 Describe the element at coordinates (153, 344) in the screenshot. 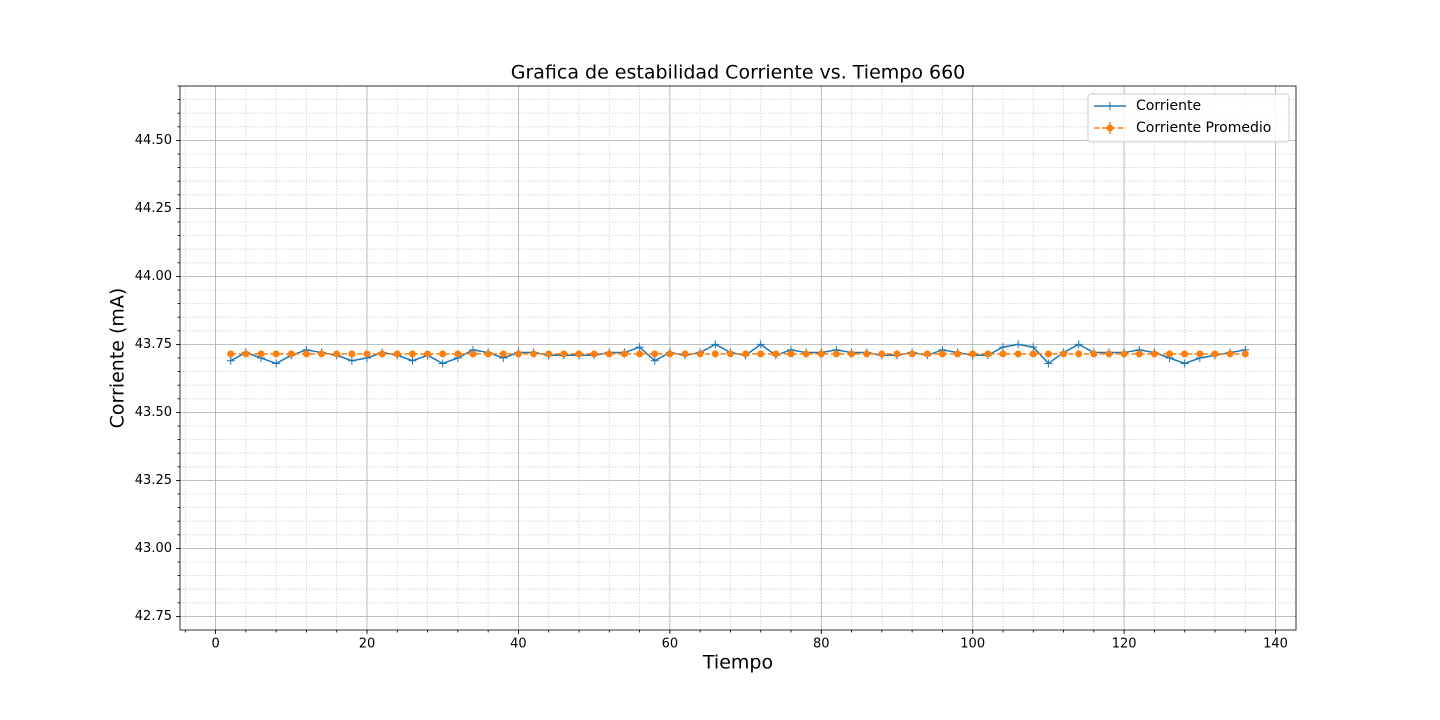

I see `y-tick-label: 43.75` at that location.